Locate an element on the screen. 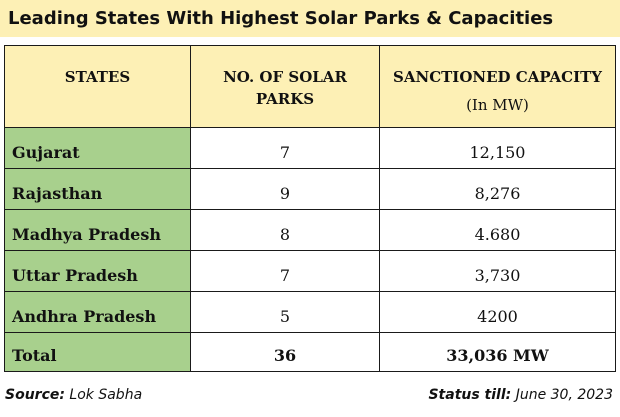  table-row: Andhra Pradesh 5 4200 is located at coordinates (310, 312).